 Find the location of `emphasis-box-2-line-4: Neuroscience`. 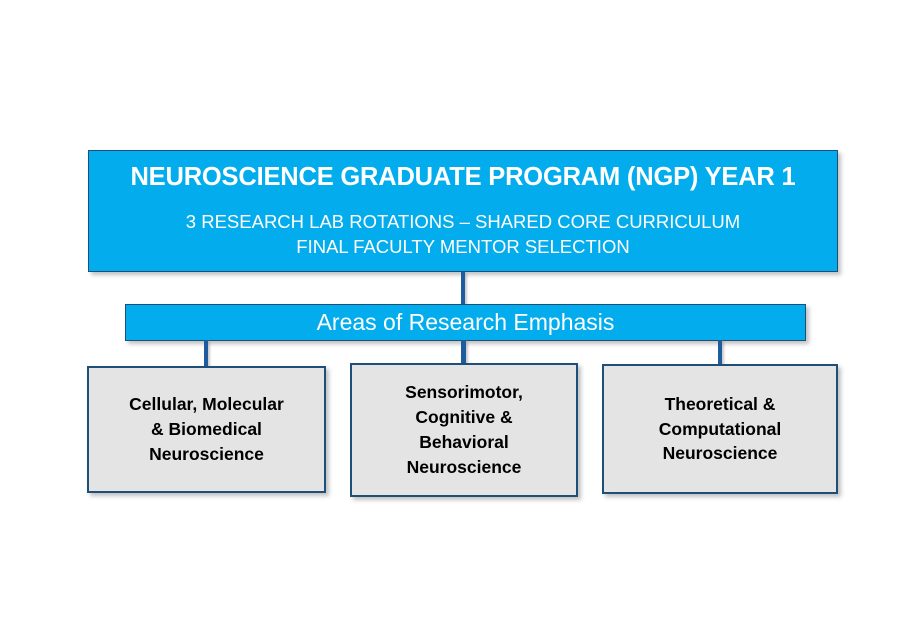

emphasis-box-2-line-4: Neuroscience is located at coordinates (464, 466).